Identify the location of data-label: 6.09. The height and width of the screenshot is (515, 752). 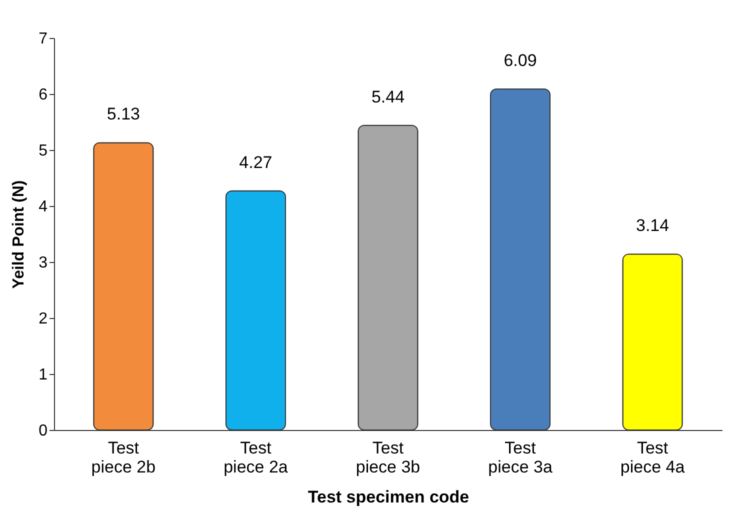
(520, 60).